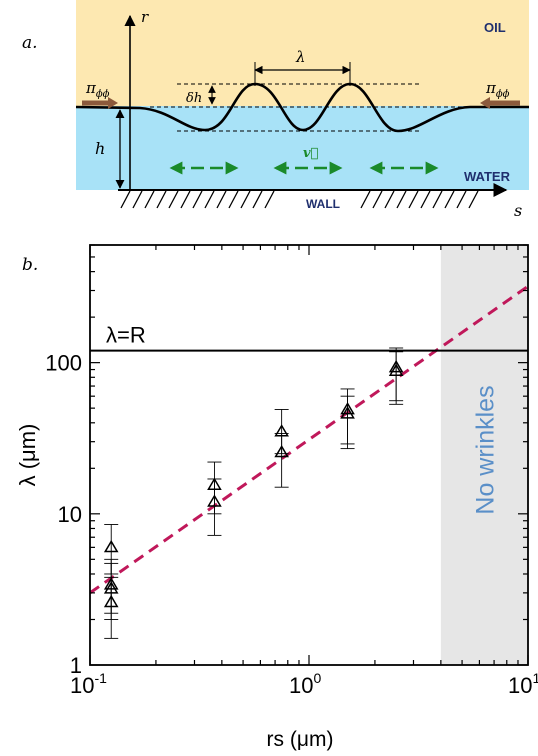 The image size is (538, 756). Describe the element at coordinates (311, 153) in the screenshot. I see `velocity-label: v⃗` at that location.